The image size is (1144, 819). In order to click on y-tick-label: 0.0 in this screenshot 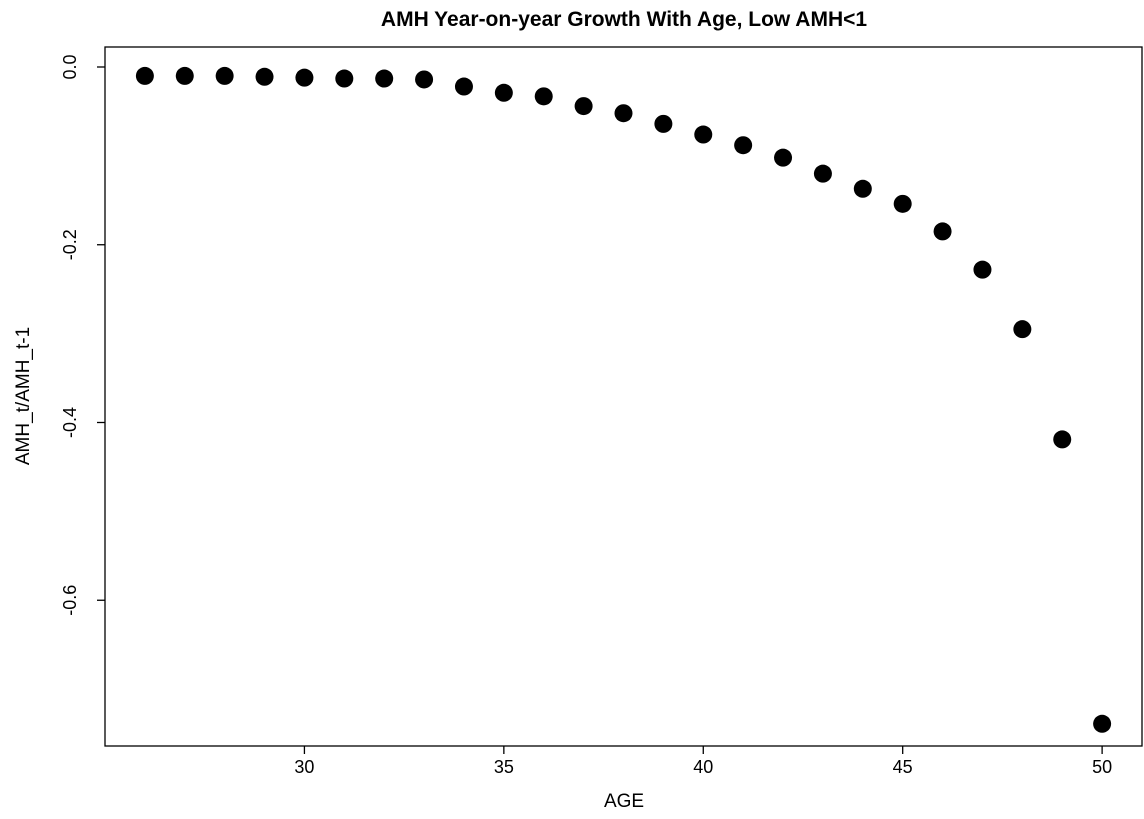, I will do `click(70, 66)`.